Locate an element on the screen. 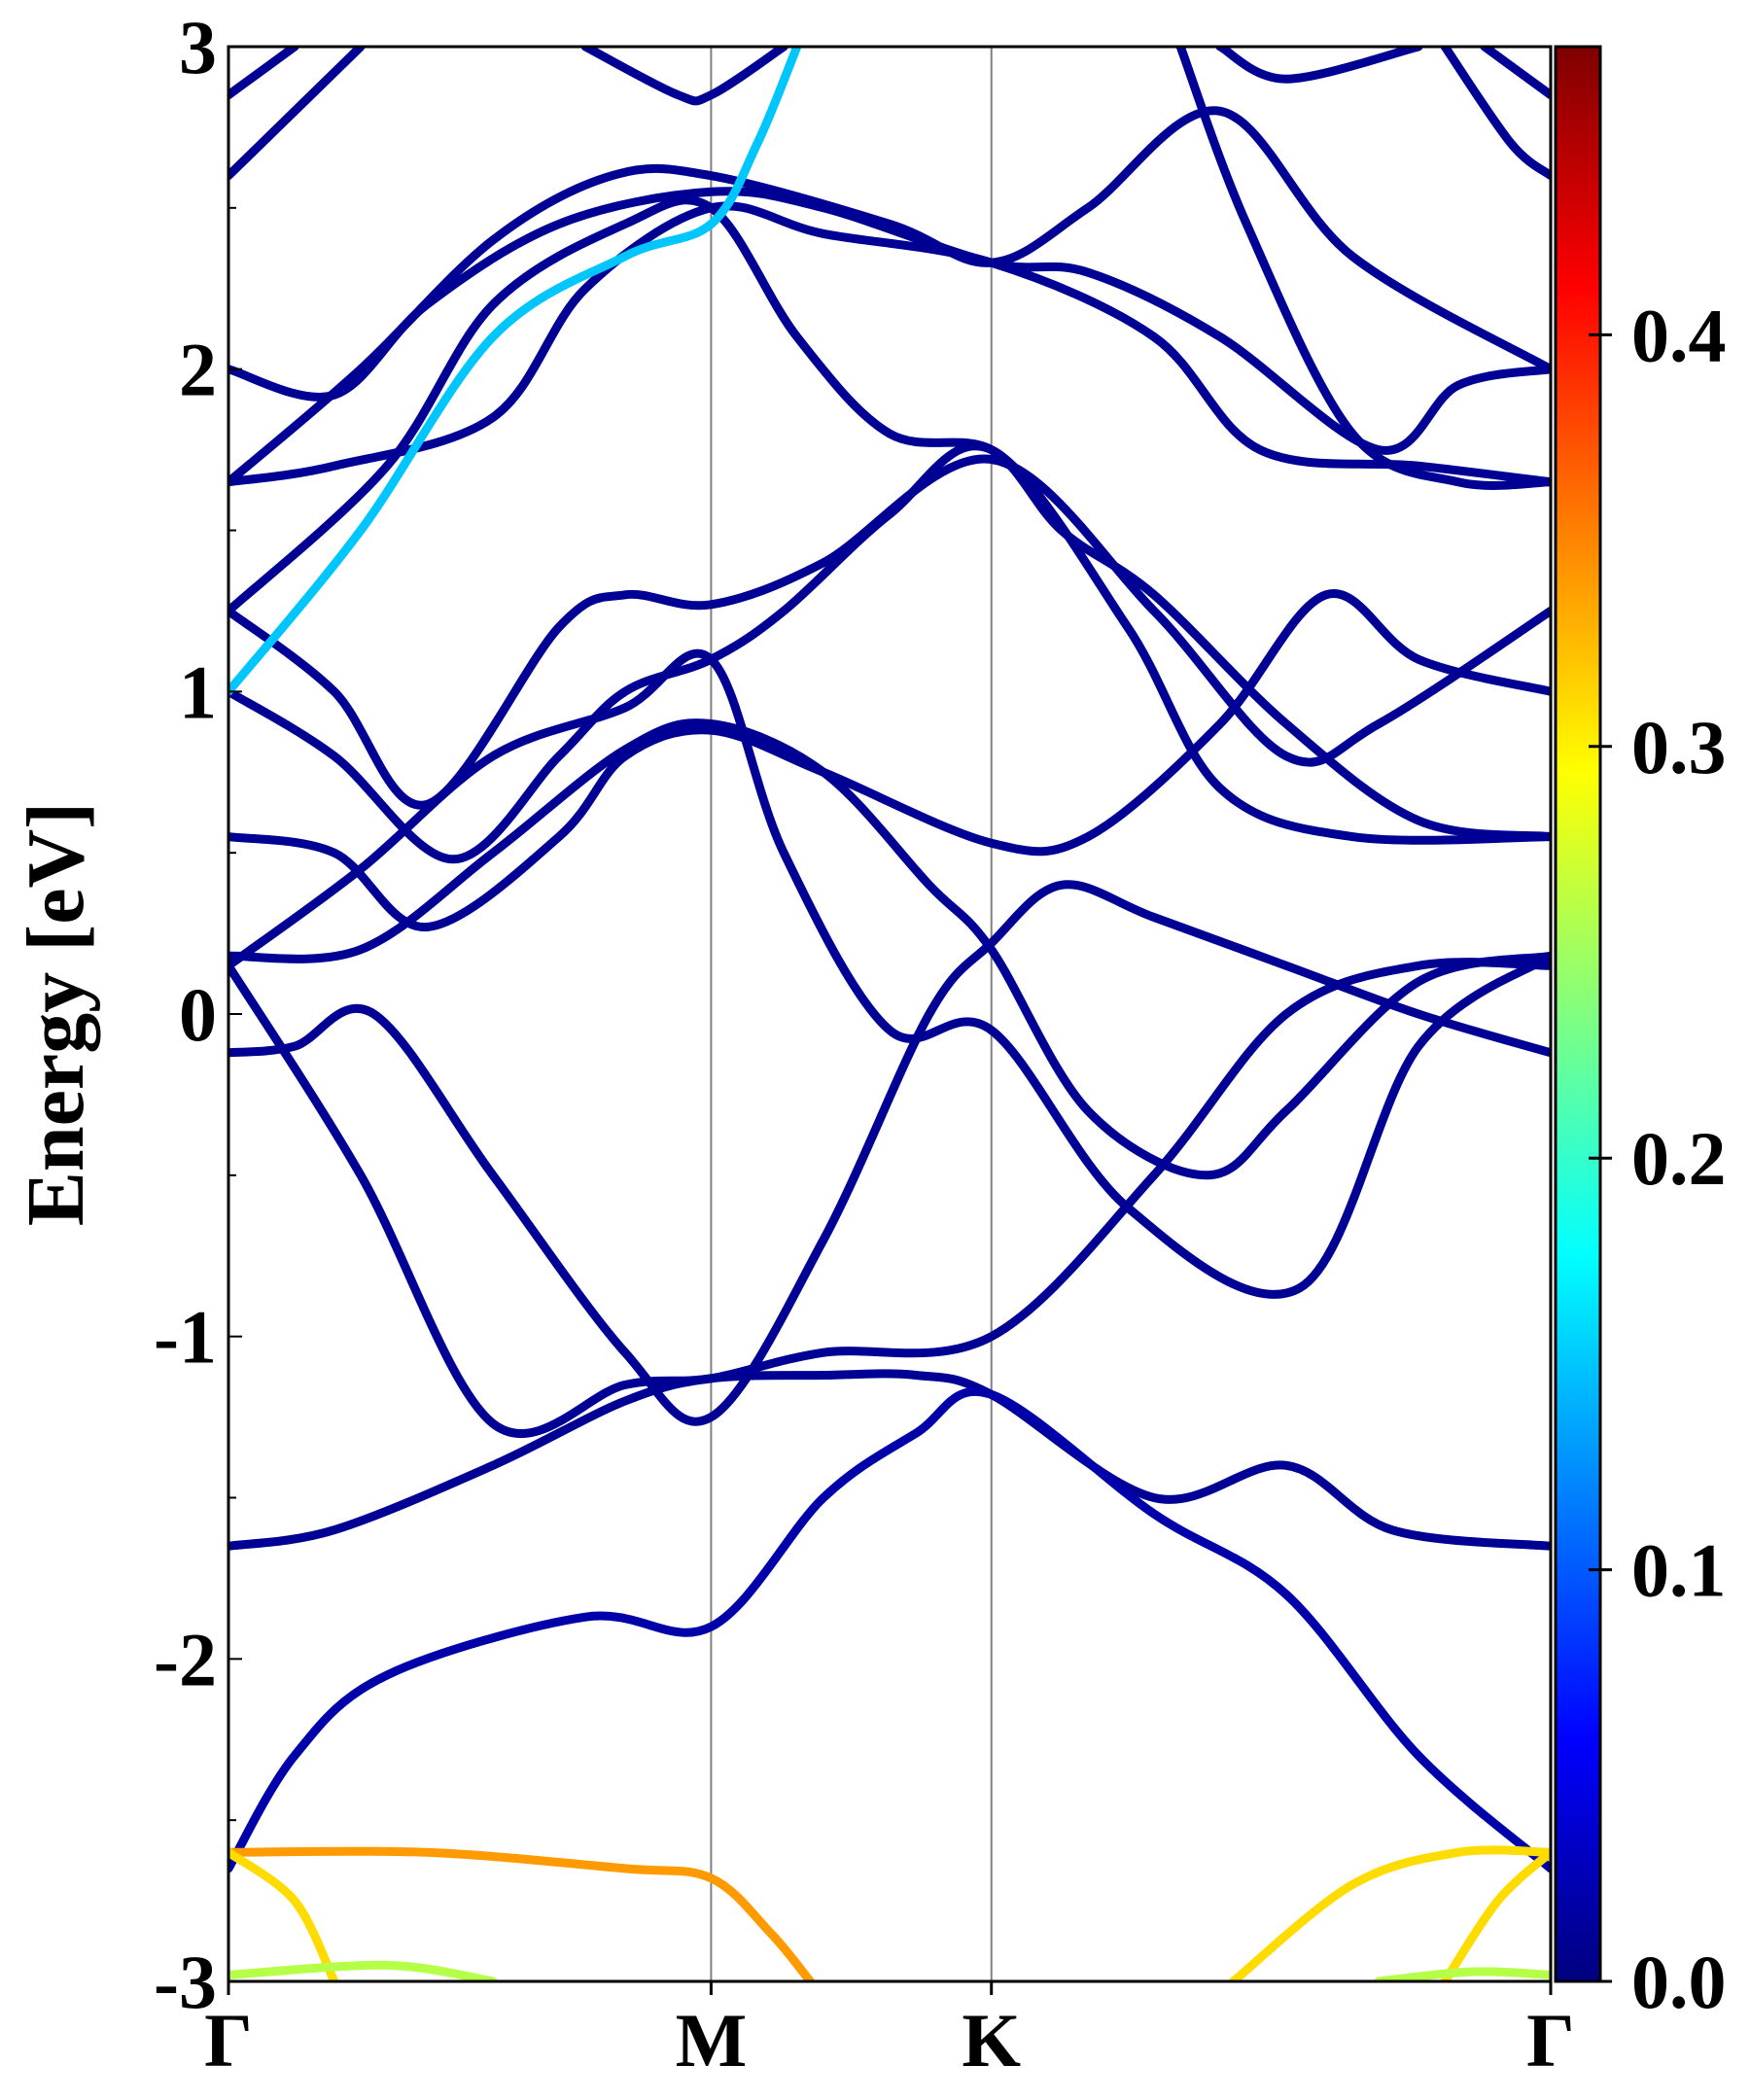  x-tick-label-2: K is located at coordinates (991, 2040).